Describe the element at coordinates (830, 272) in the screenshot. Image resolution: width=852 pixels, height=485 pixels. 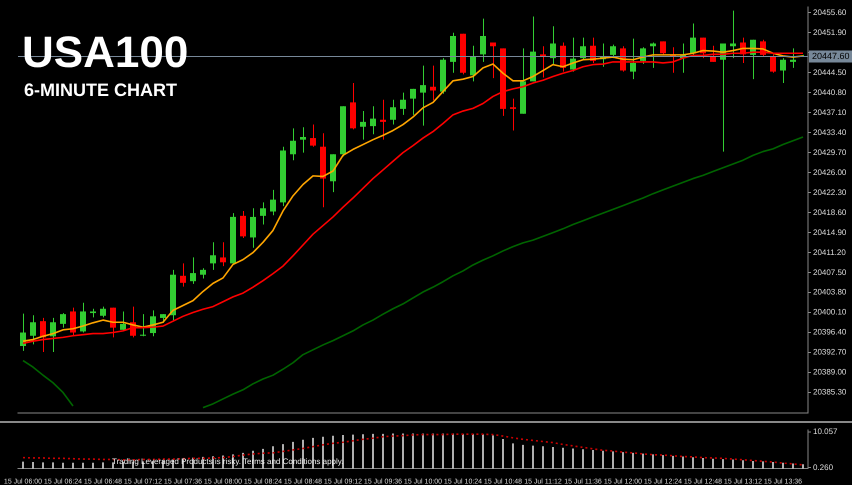
I see `y-tick-label: 20407.50` at that location.